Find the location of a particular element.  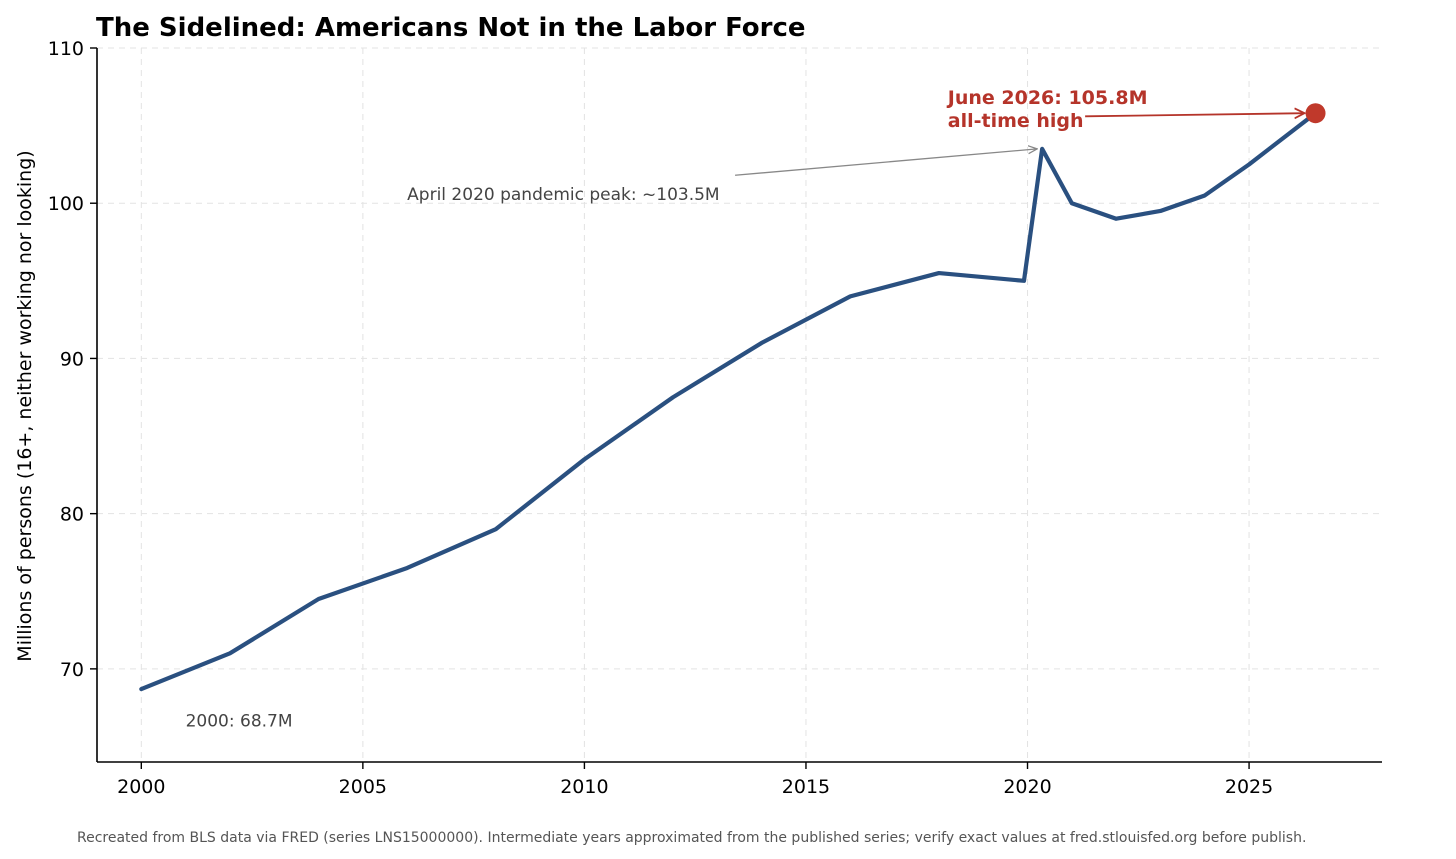

y-tick-label: 100 is located at coordinates (66, 204).